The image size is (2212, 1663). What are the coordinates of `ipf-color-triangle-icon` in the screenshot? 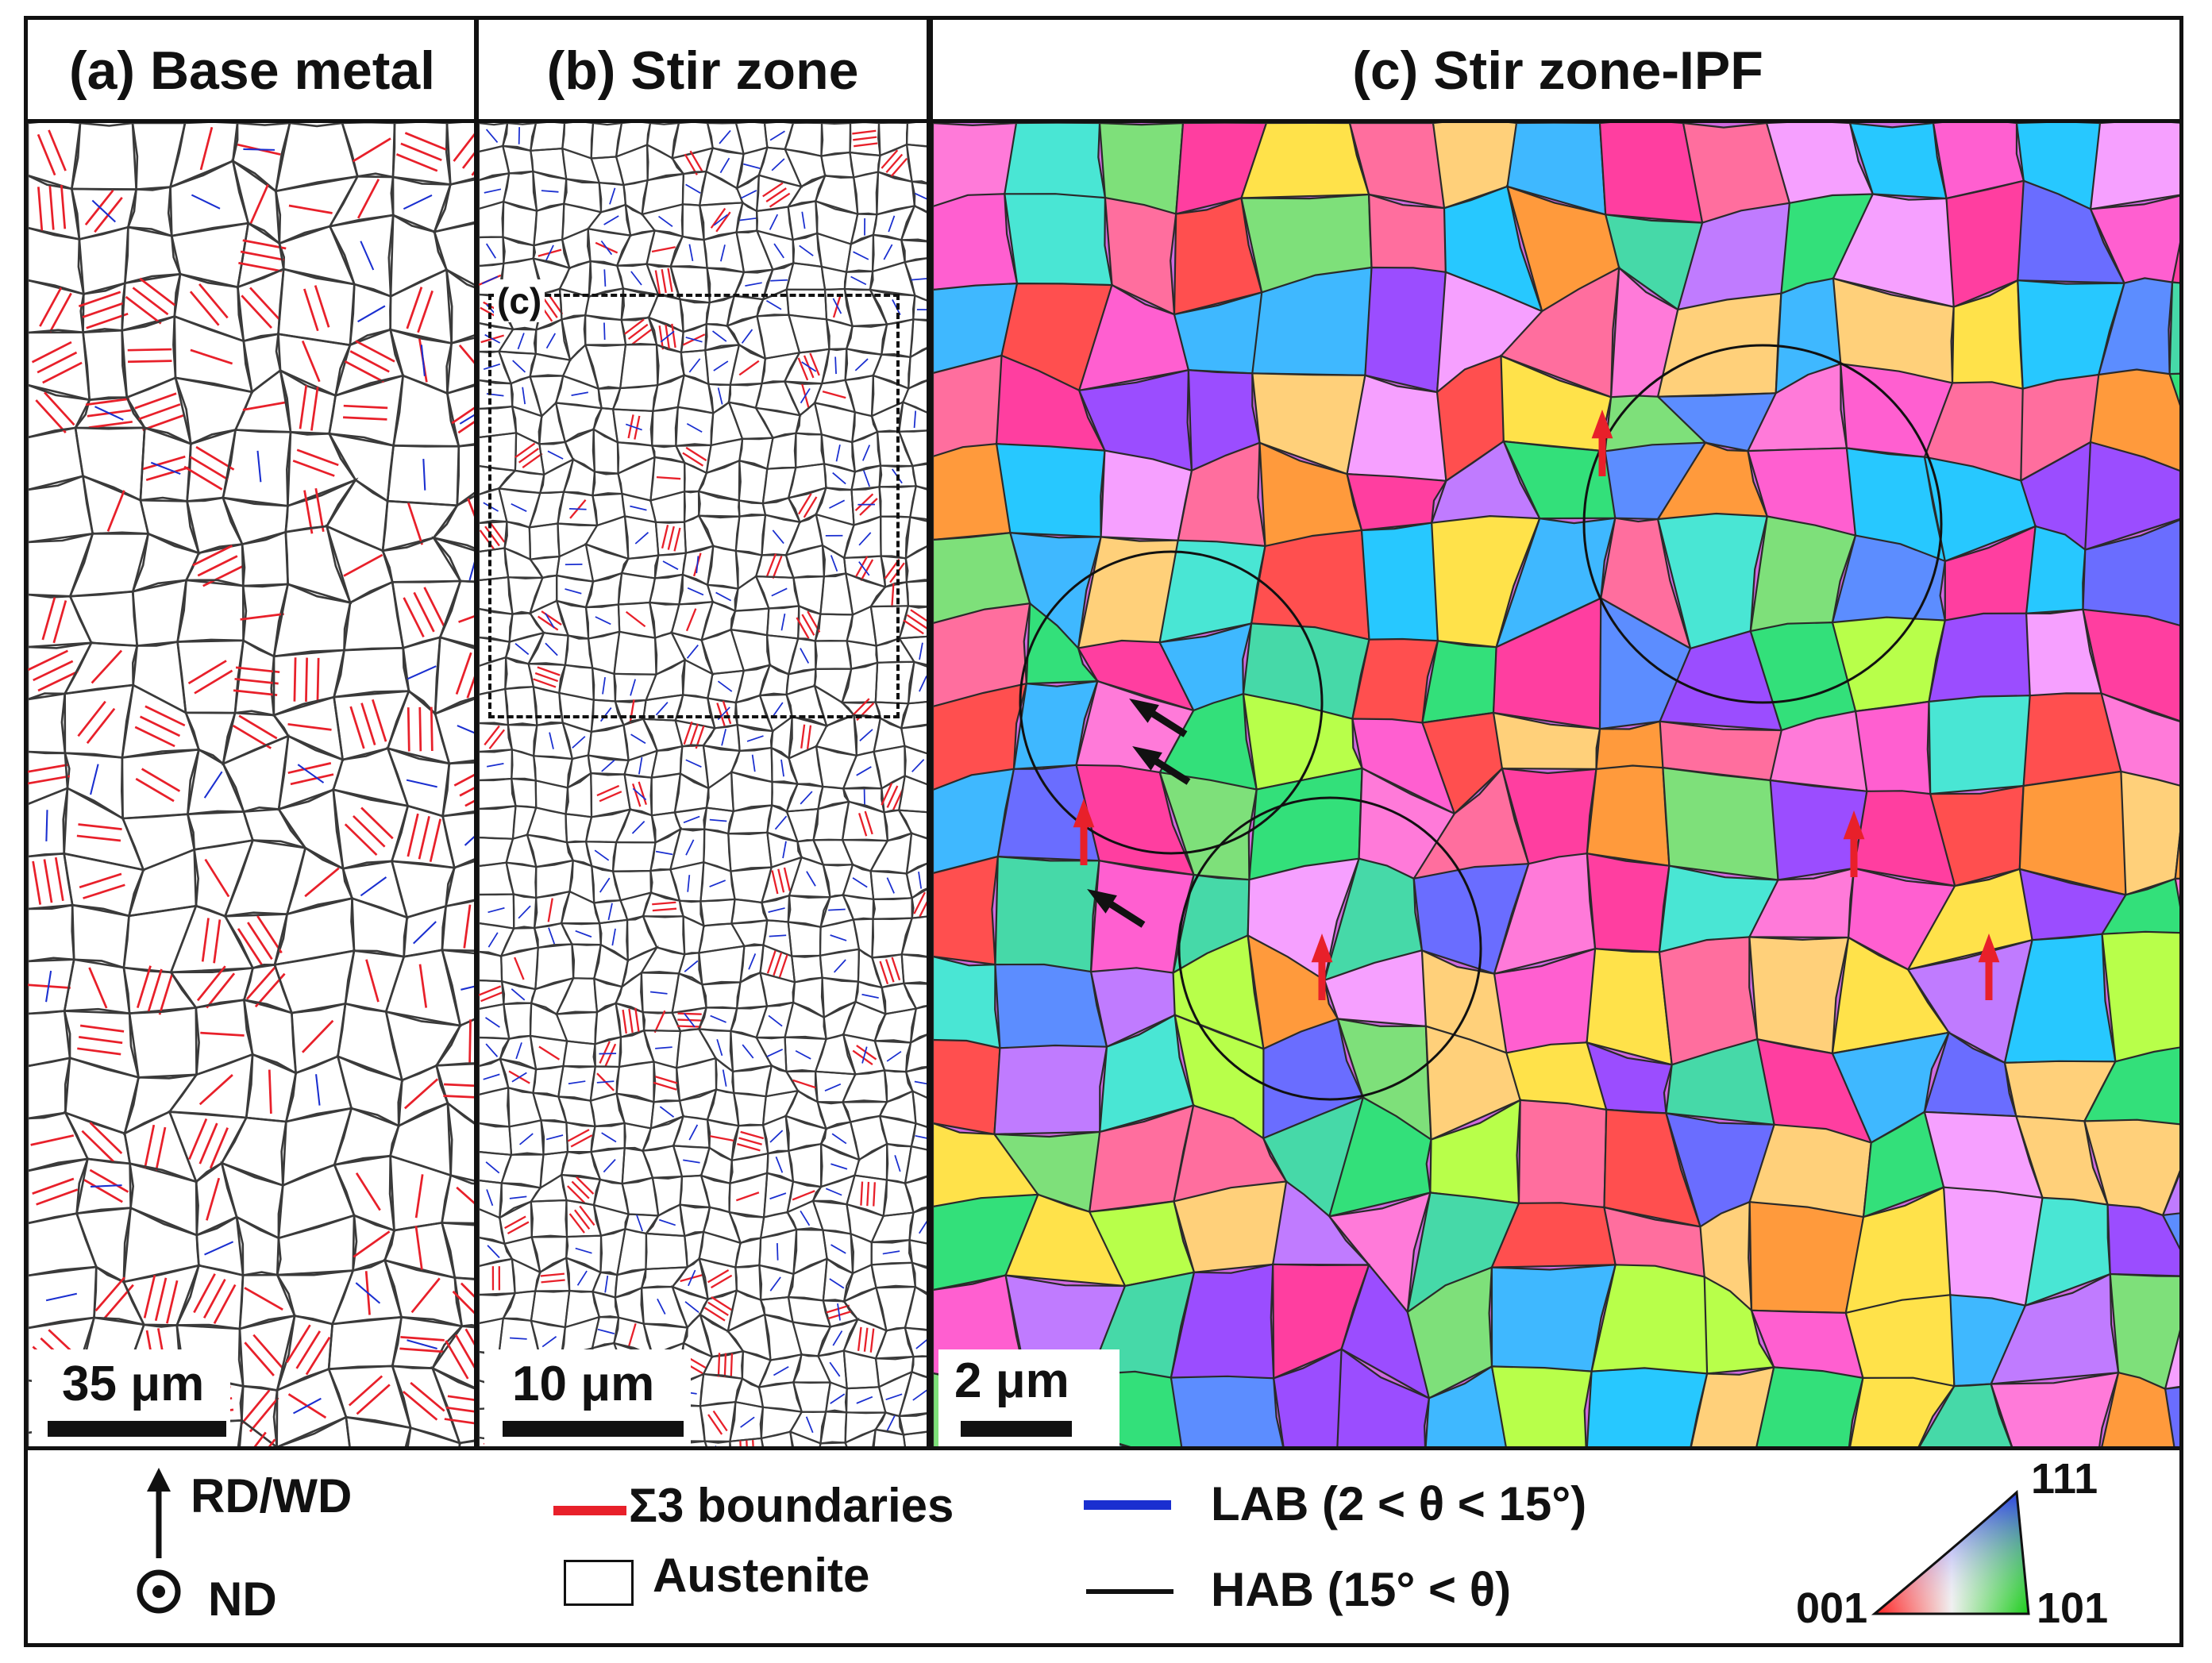 It's located at (1951, 1552).